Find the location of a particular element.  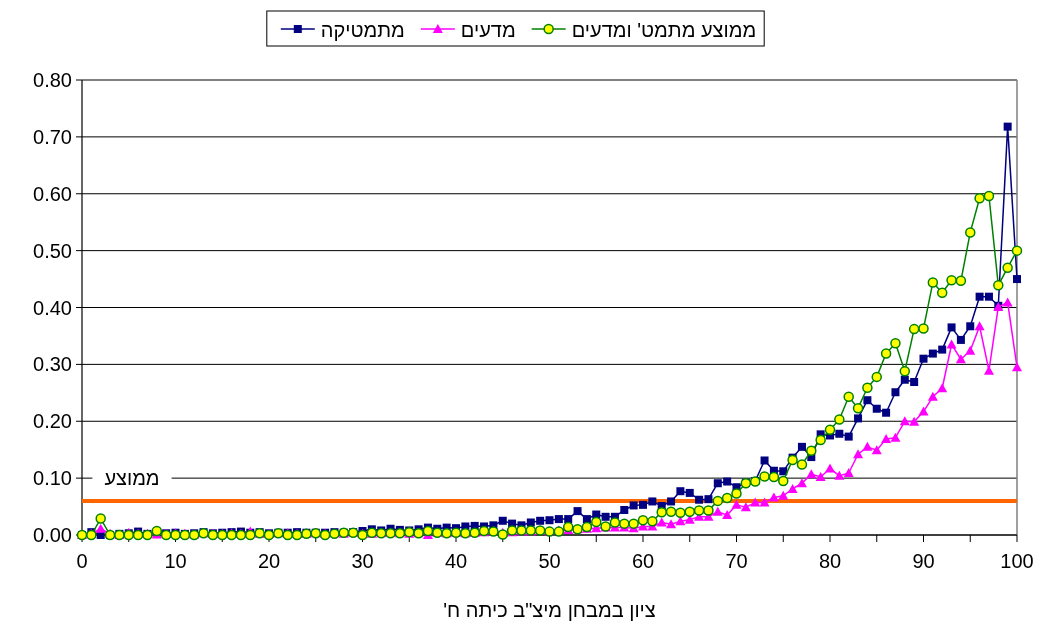

legend-label: מדעים is located at coordinates (488, 30).